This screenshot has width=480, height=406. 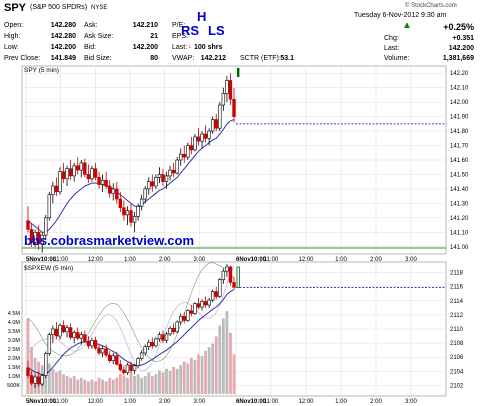 I want to click on prev-close-value: 141.849, so click(x=63, y=58).